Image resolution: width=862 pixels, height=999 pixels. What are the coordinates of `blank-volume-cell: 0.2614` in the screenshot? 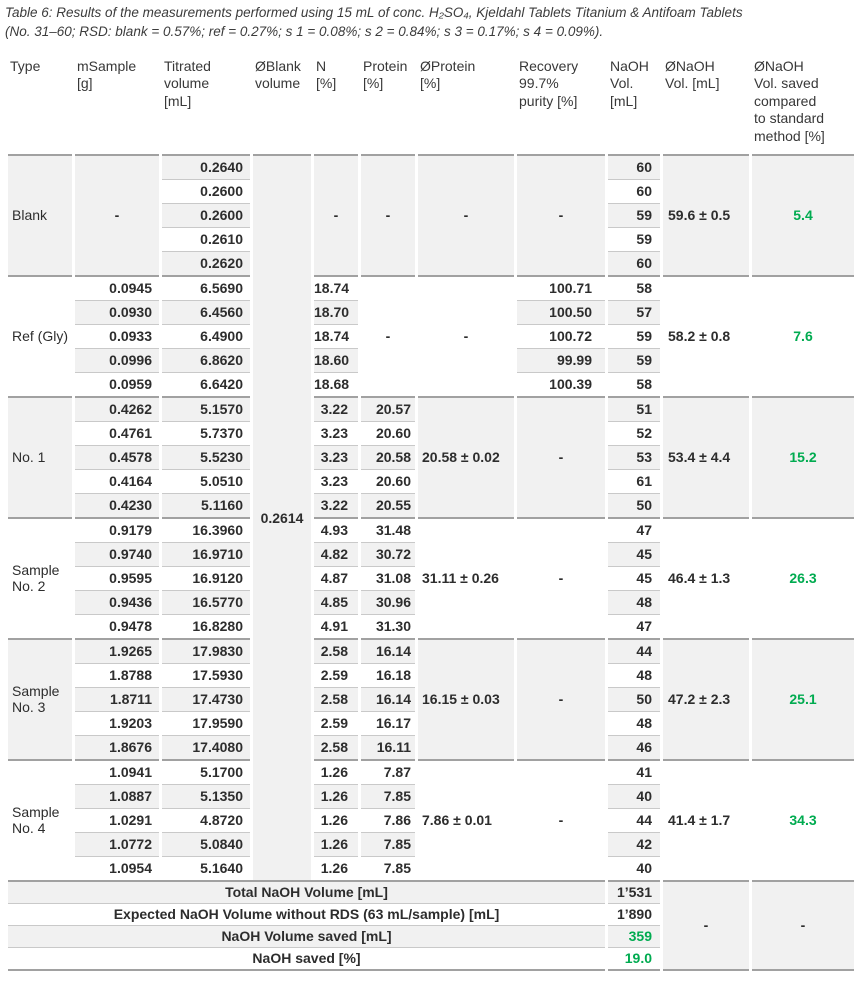 It's located at (282, 516).